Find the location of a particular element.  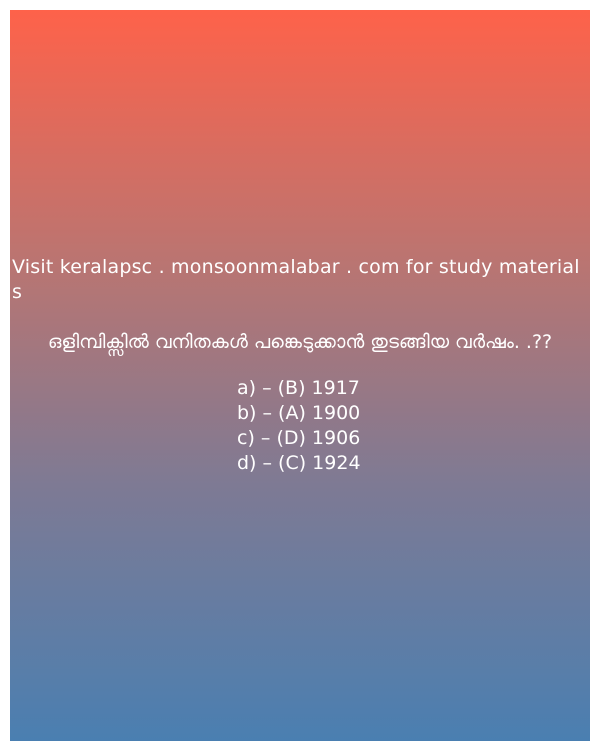

option-c: c) – (D) 1906 is located at coordinates (299, 438).